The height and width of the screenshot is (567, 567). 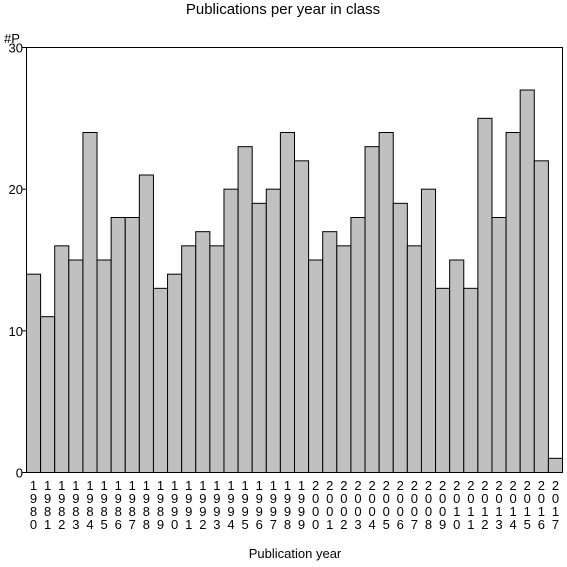 I want to click on bar-1993, so click(x=217, y=359).